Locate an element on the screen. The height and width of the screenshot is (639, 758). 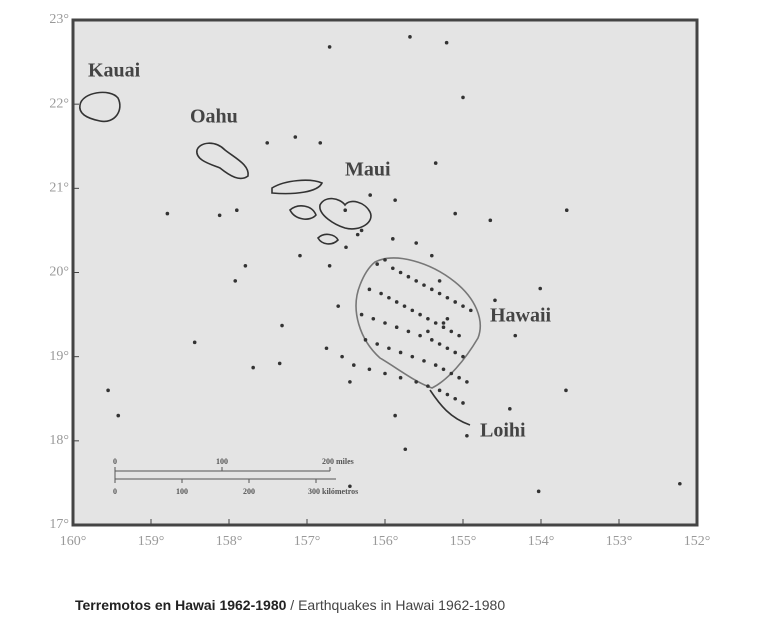
scale-label: 200 is located at coordinates (249, 491).